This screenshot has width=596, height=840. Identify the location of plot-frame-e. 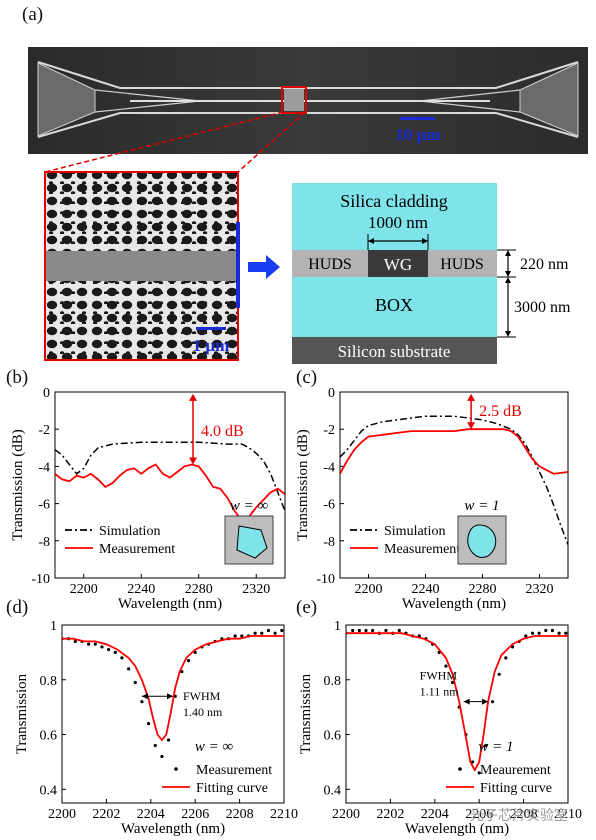
(457, 714).